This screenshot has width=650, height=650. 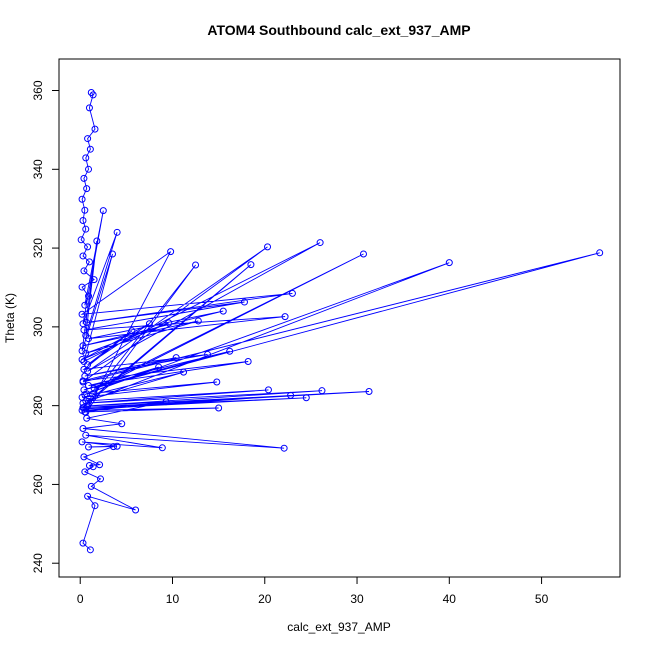 What do you see at coordinates (38, 327) in the screenshot?
I see `y-tick-label: 300` at bounding box center [38, 327].